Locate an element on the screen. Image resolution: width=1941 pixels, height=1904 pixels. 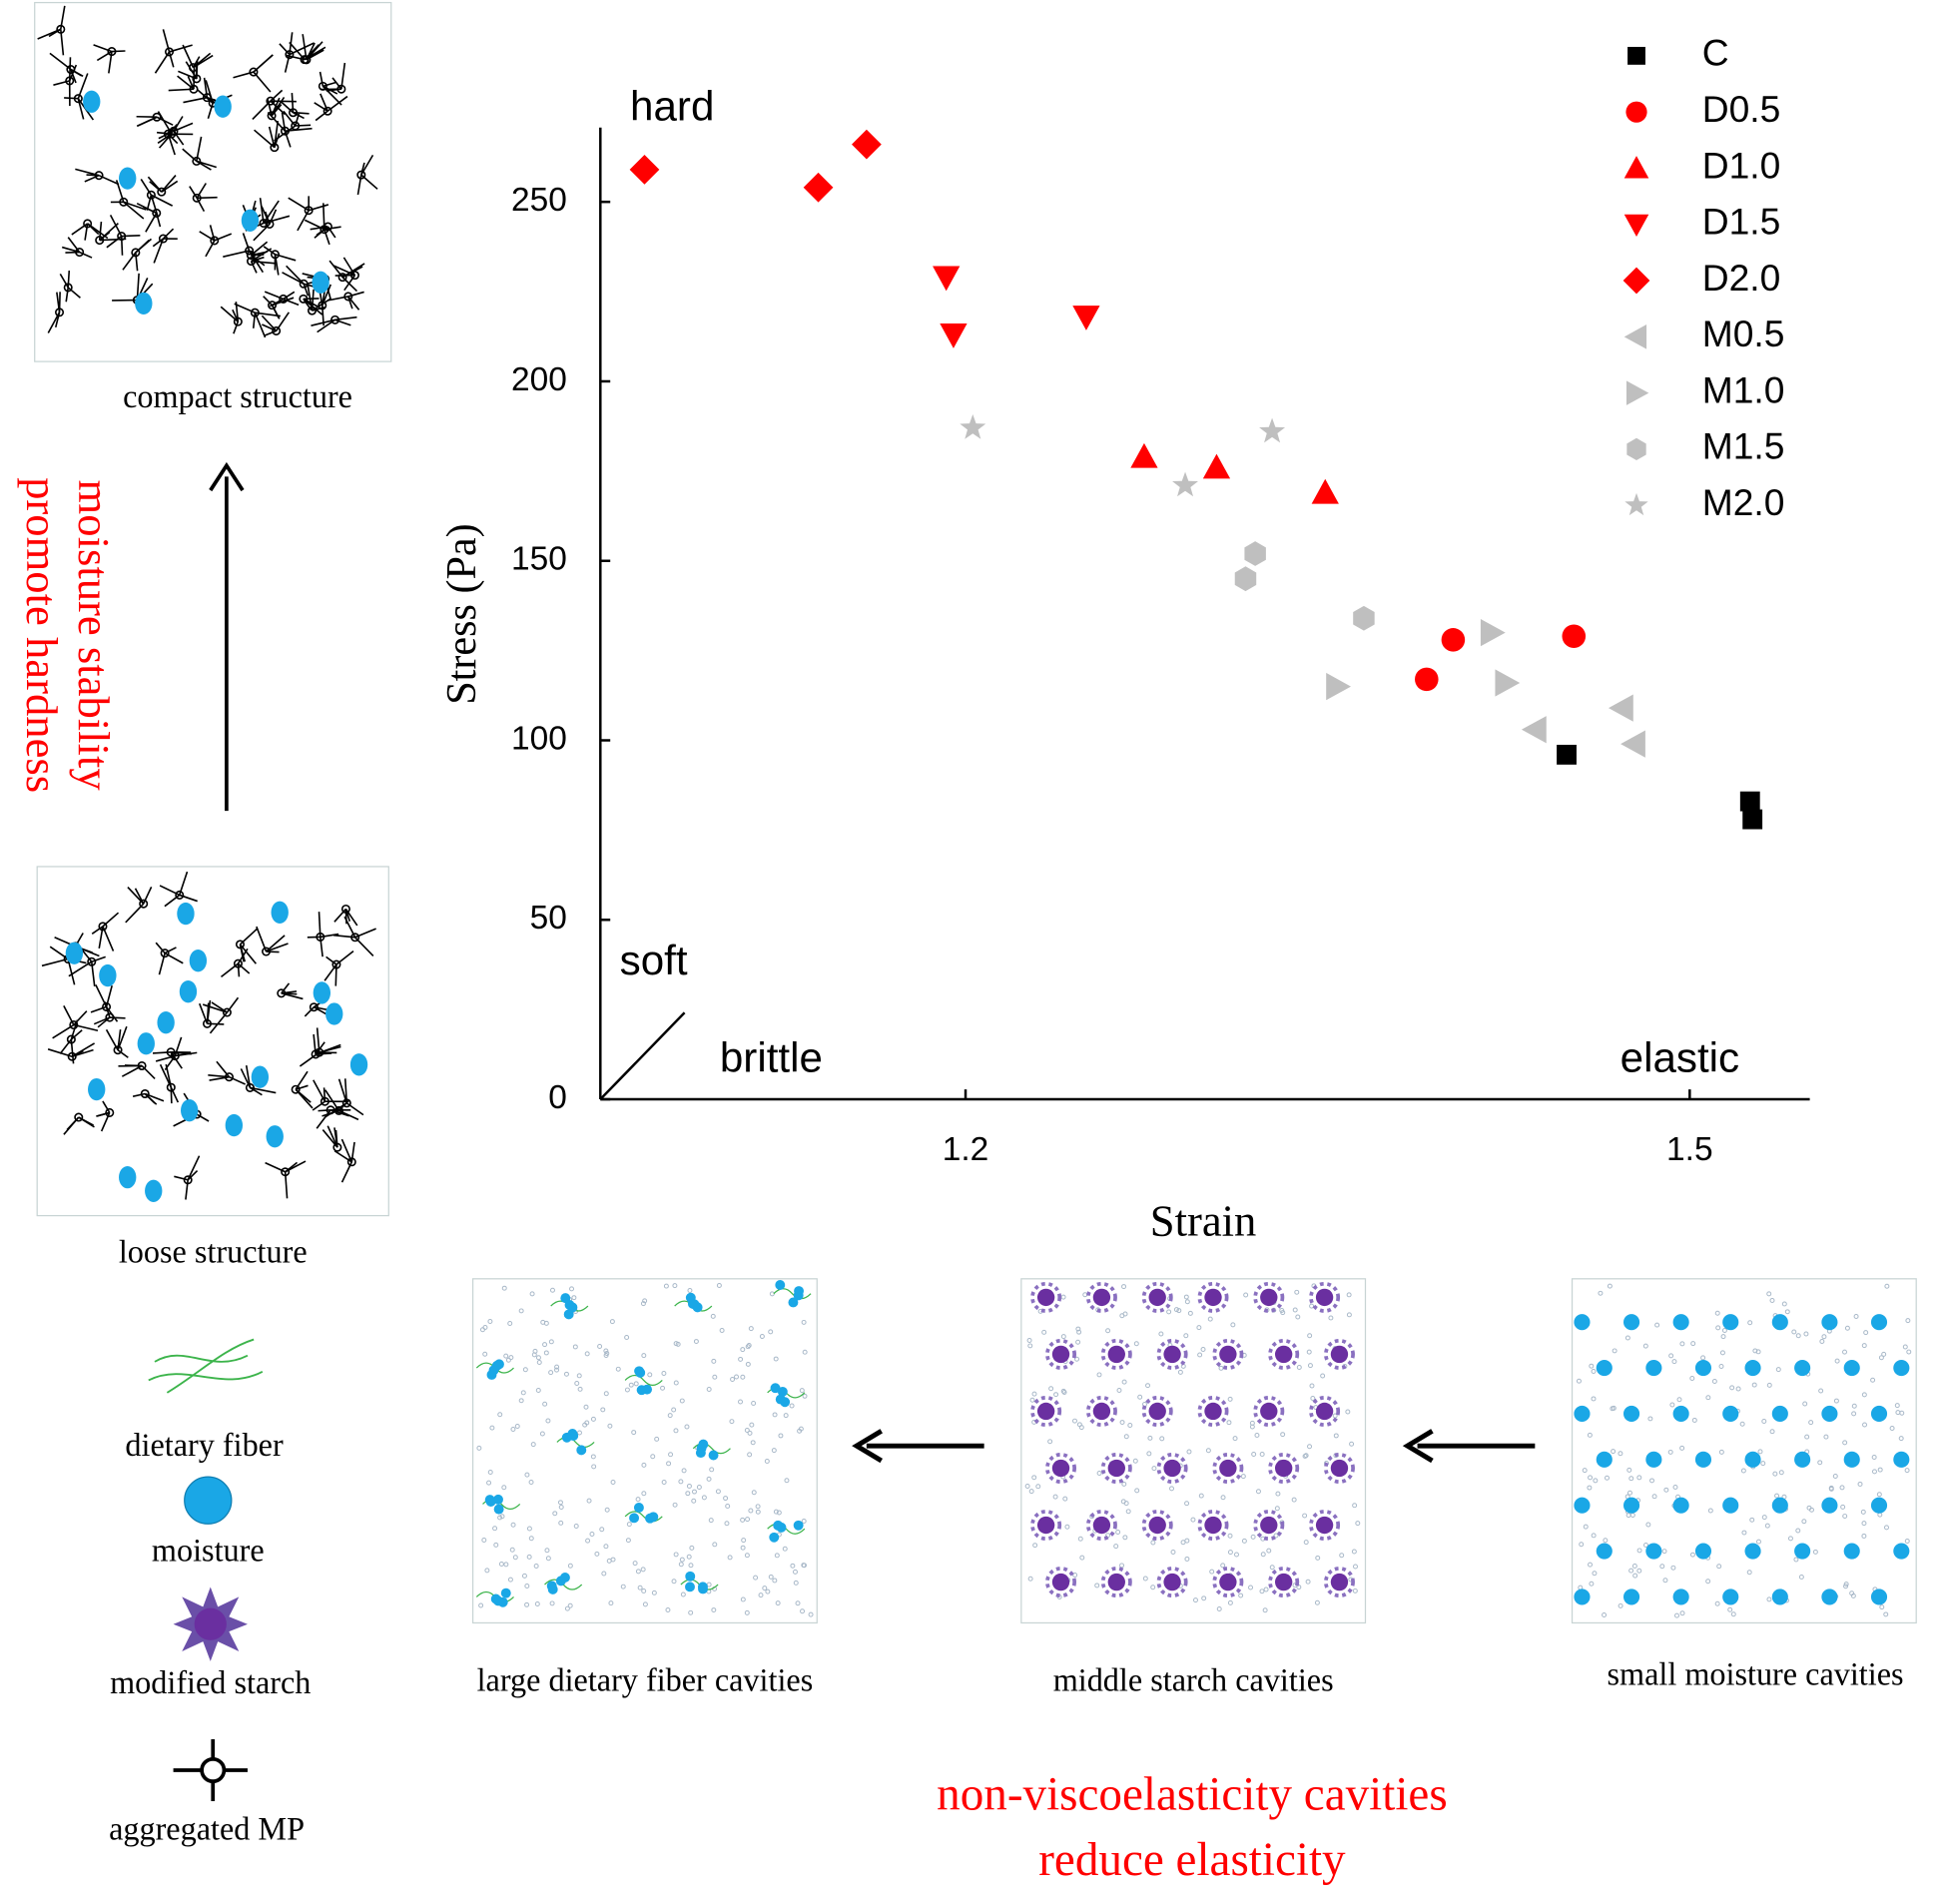
legend-label: M0.5 is located at coordinates (1744, 333).